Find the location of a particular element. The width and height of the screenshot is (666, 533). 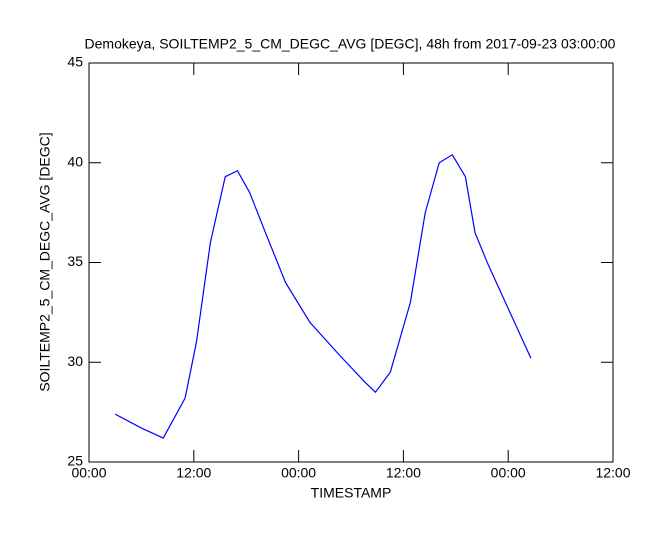

y-tick-label: 45 is located at coordinates (75, 62).